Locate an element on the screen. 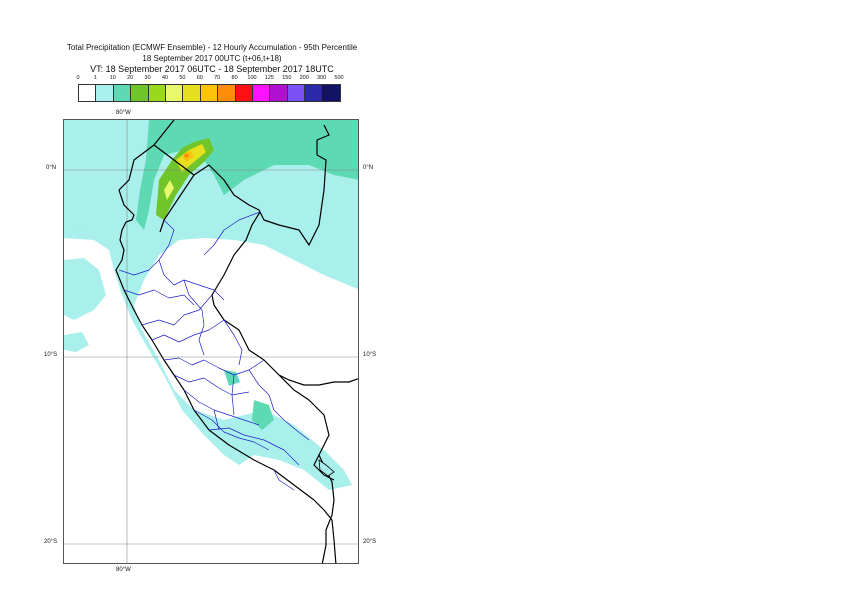 The height and width of the screenshot is (596, 842). lon-label-top: 80°W is located at coordinates (123, 113).